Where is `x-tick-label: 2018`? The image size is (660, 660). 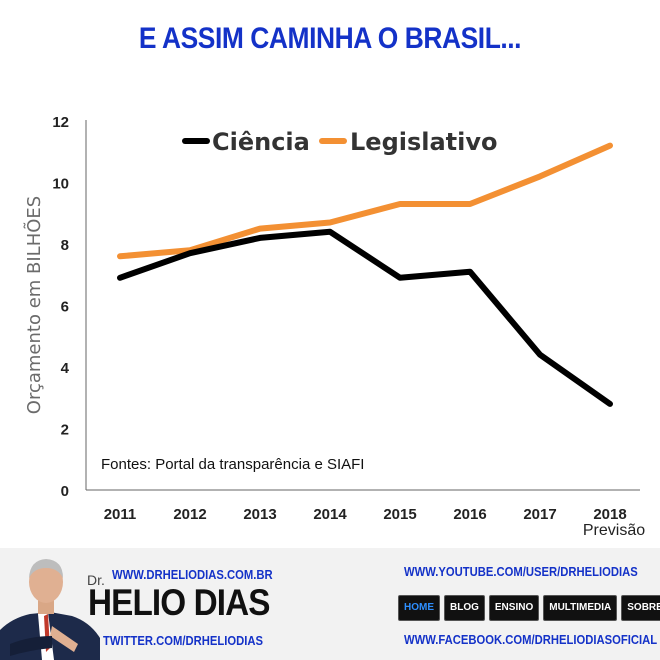 x-tick-label: 2018 is located at coordinates (609, 514).